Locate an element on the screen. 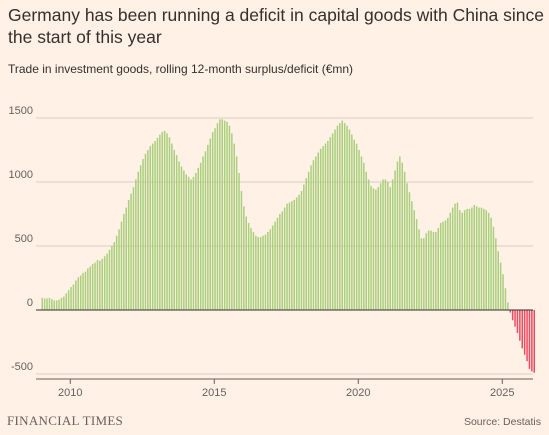 The width and height of the screenshot is (549, 435). x-tick-label: 2025 is located at coordinates (502, 393).